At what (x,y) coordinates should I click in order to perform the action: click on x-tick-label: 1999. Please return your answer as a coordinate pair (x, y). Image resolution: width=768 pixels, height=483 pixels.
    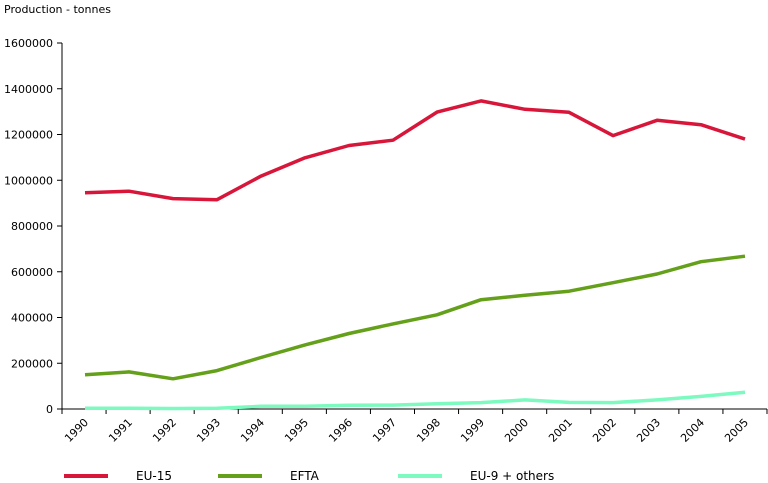
    Looking at the image, I should click on (472, 430).